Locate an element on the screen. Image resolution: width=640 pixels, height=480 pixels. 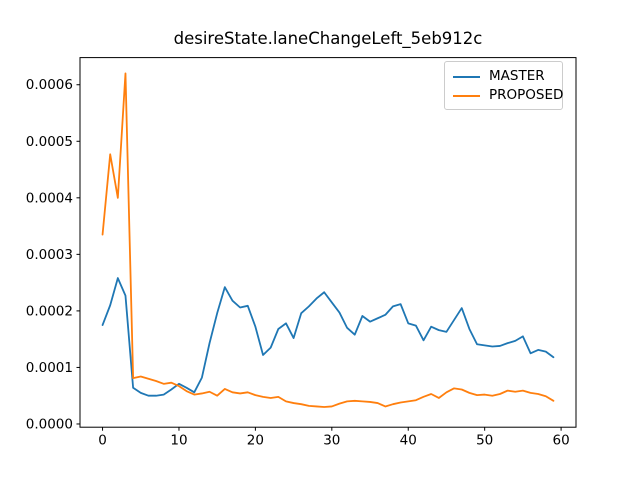
legend-label-master: MASTER is located at coordinates (517, 75).